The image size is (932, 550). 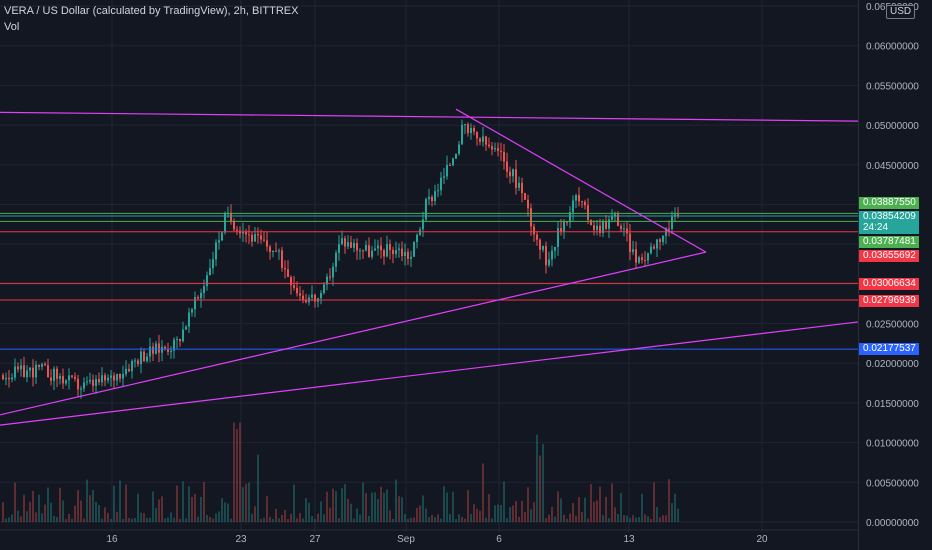 What do you see at coordinates (629, 539) in the screenshot?
I see `x-tick-label: 13` at bounding box center [629, 539].